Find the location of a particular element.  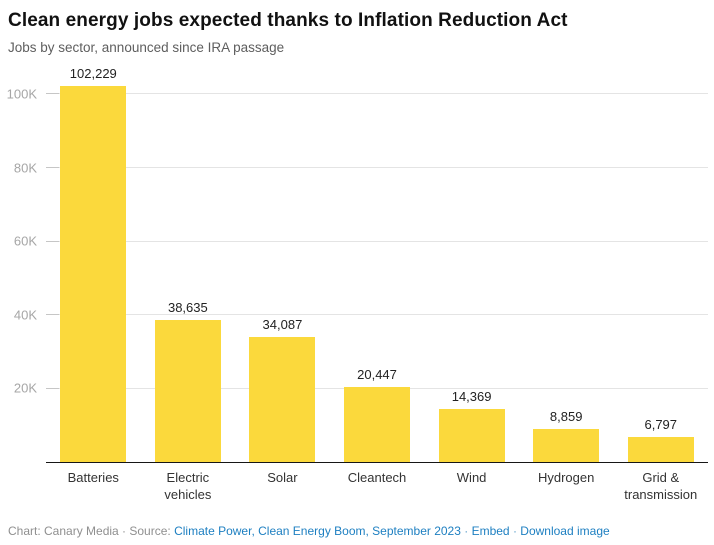

x-axis-category-label: Wind is located at coordinates (471, 477).